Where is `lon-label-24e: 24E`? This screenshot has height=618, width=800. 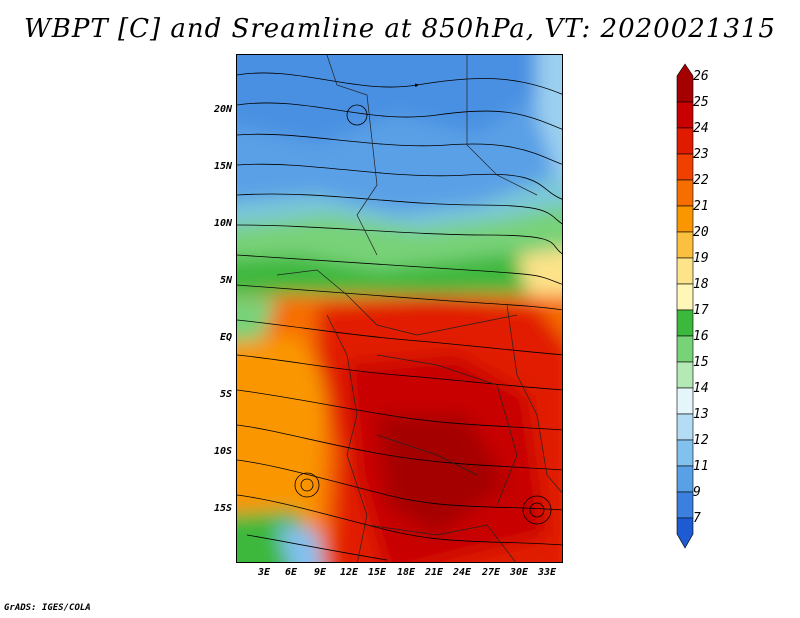
lon-label-24e: 24E is located at coordinates (462, 572).